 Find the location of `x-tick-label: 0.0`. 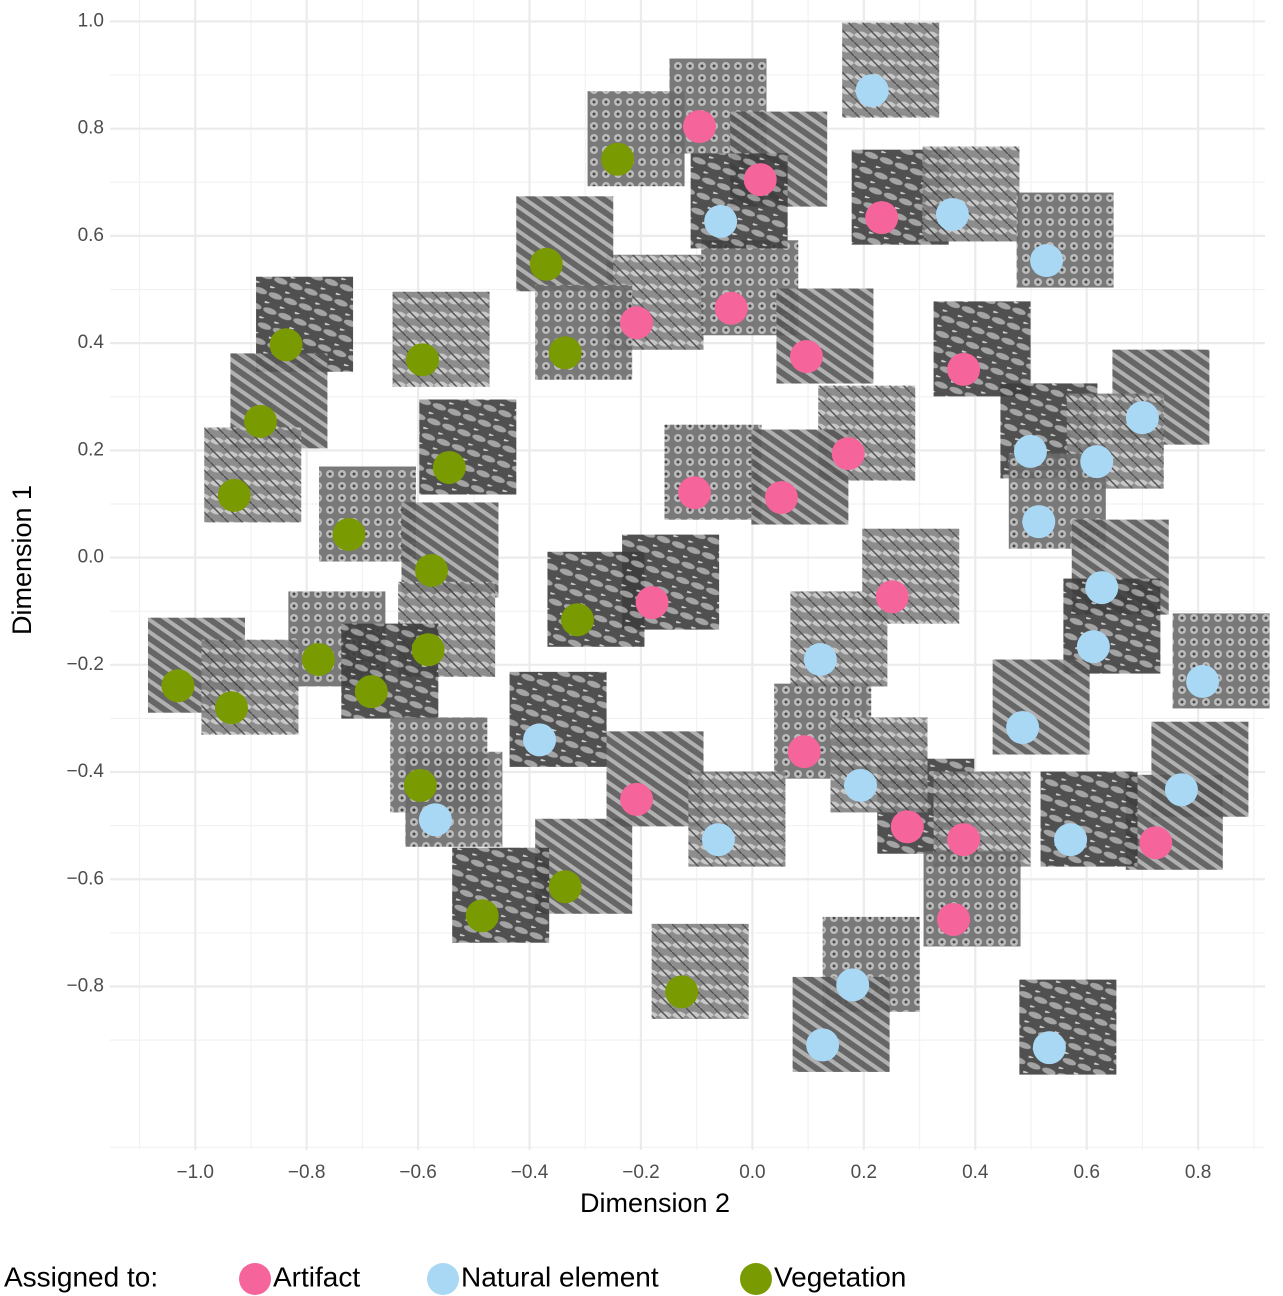

x-tick-label: 0.0 is located at coordinates (752, 1172).